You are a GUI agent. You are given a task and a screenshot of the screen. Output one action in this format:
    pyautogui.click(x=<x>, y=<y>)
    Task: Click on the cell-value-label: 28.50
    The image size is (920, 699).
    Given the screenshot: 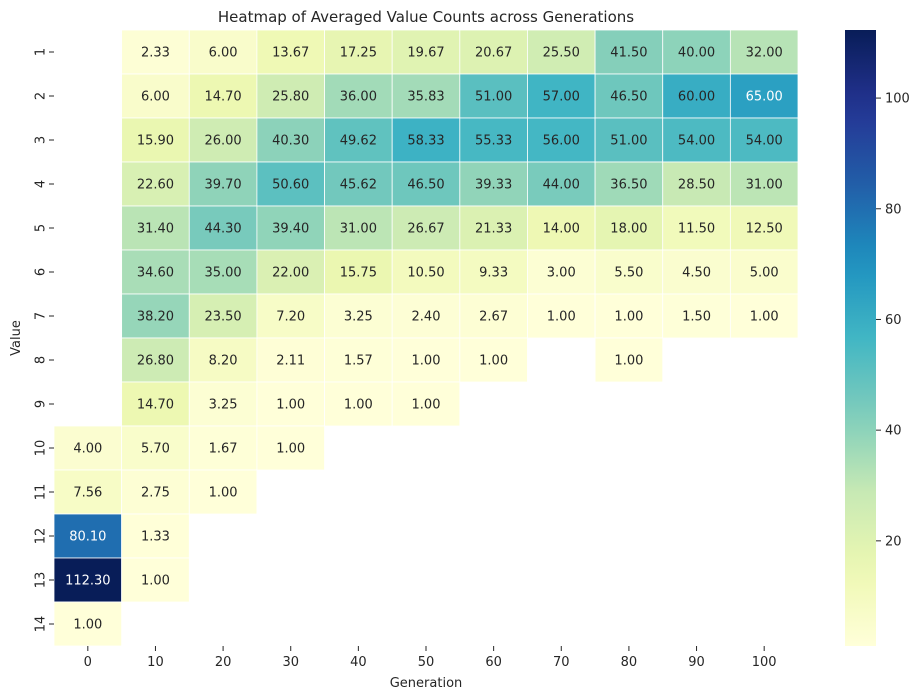 What is the action you would take?
    pyautogui.click(x=696, y=185)
    